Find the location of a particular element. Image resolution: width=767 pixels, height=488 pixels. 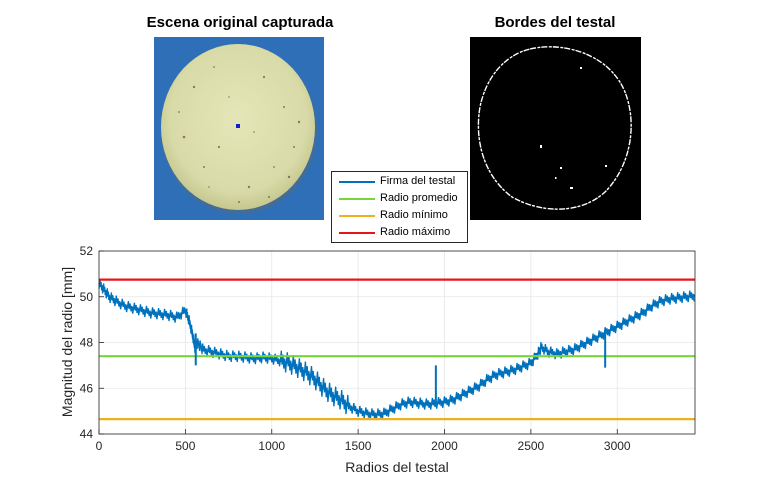

legend-item-min: Radio mínimo is located at coordinates (399, 216).